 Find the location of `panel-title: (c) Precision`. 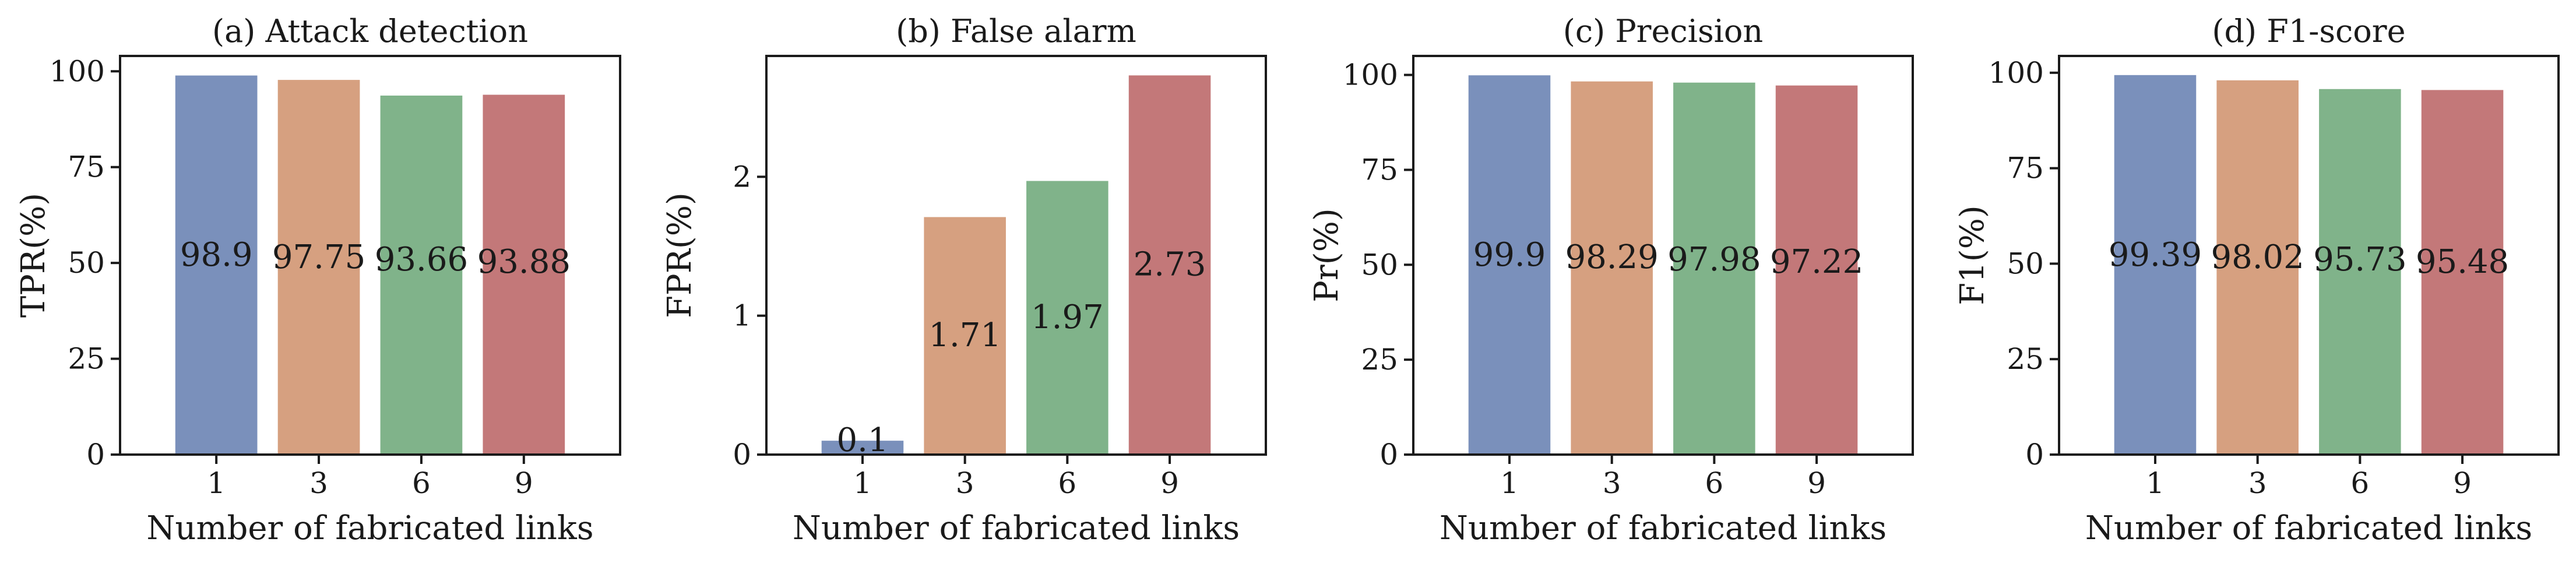

panel-title: (c) Precision is located at coordinates (1663, 31).